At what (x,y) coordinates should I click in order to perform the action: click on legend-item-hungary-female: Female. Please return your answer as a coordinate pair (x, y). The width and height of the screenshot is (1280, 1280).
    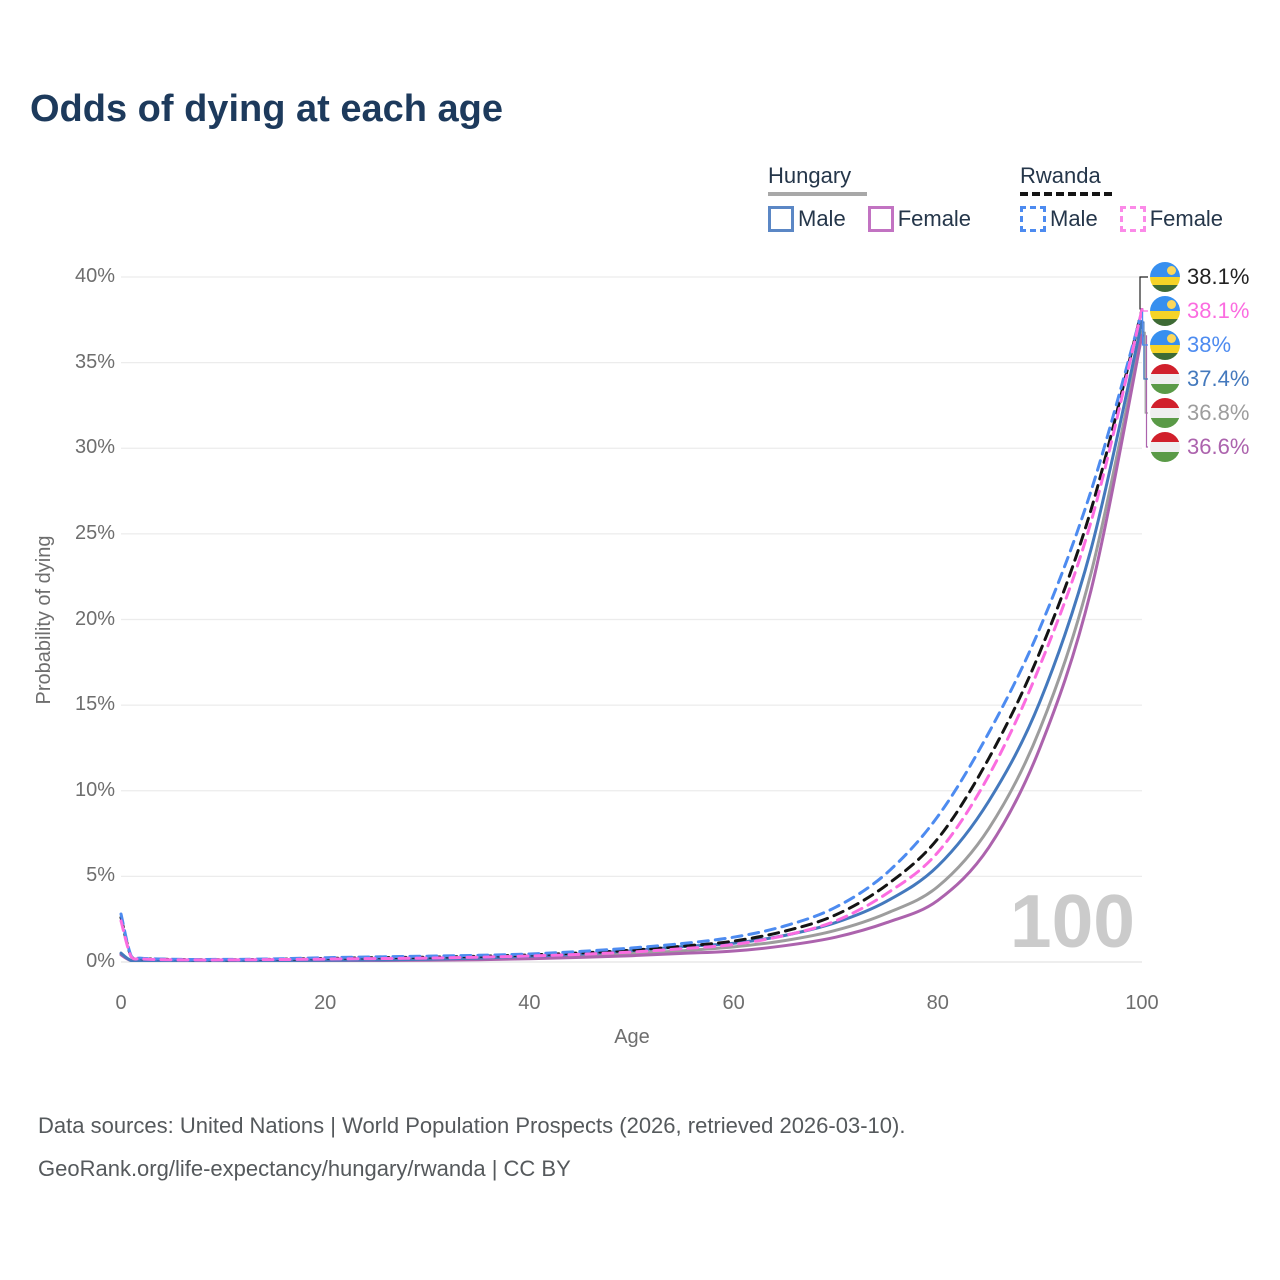
    Looking at the image, I should click on (919, 219).